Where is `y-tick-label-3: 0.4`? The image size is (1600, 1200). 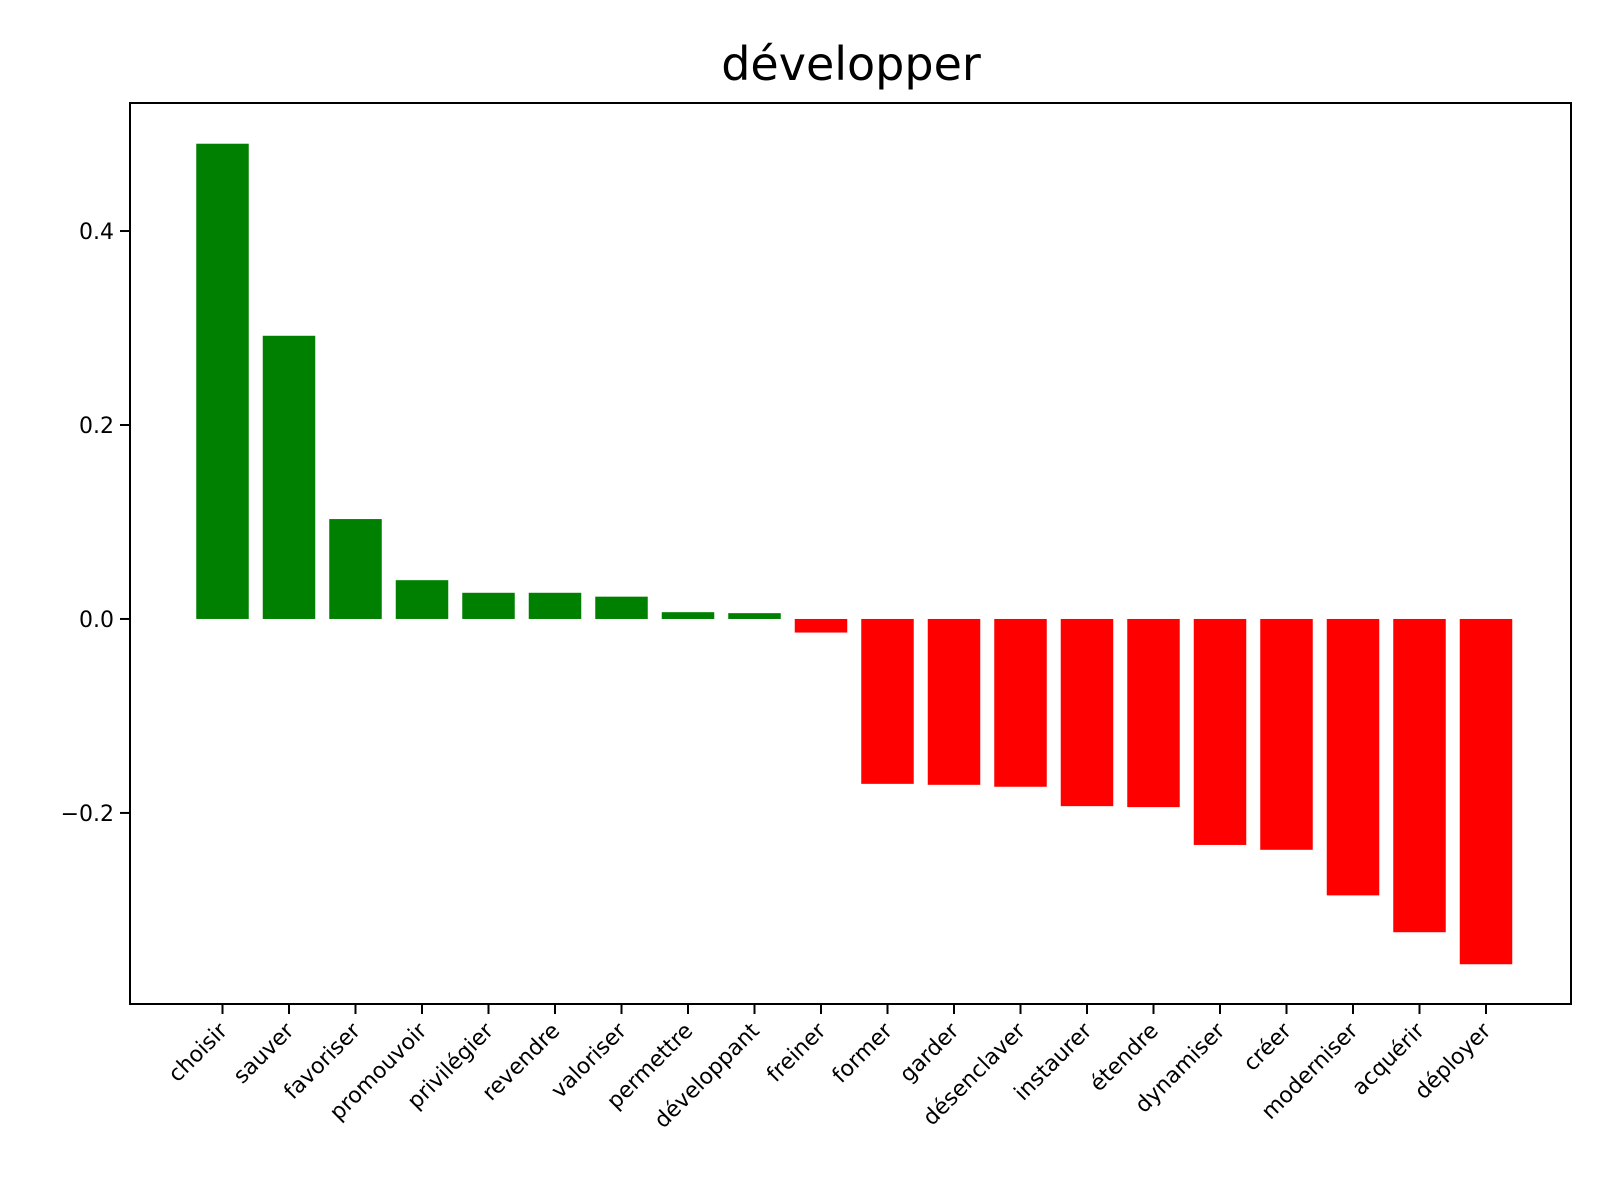 y-tick-label-3: 0.4 is located at coordinates (96, 232).